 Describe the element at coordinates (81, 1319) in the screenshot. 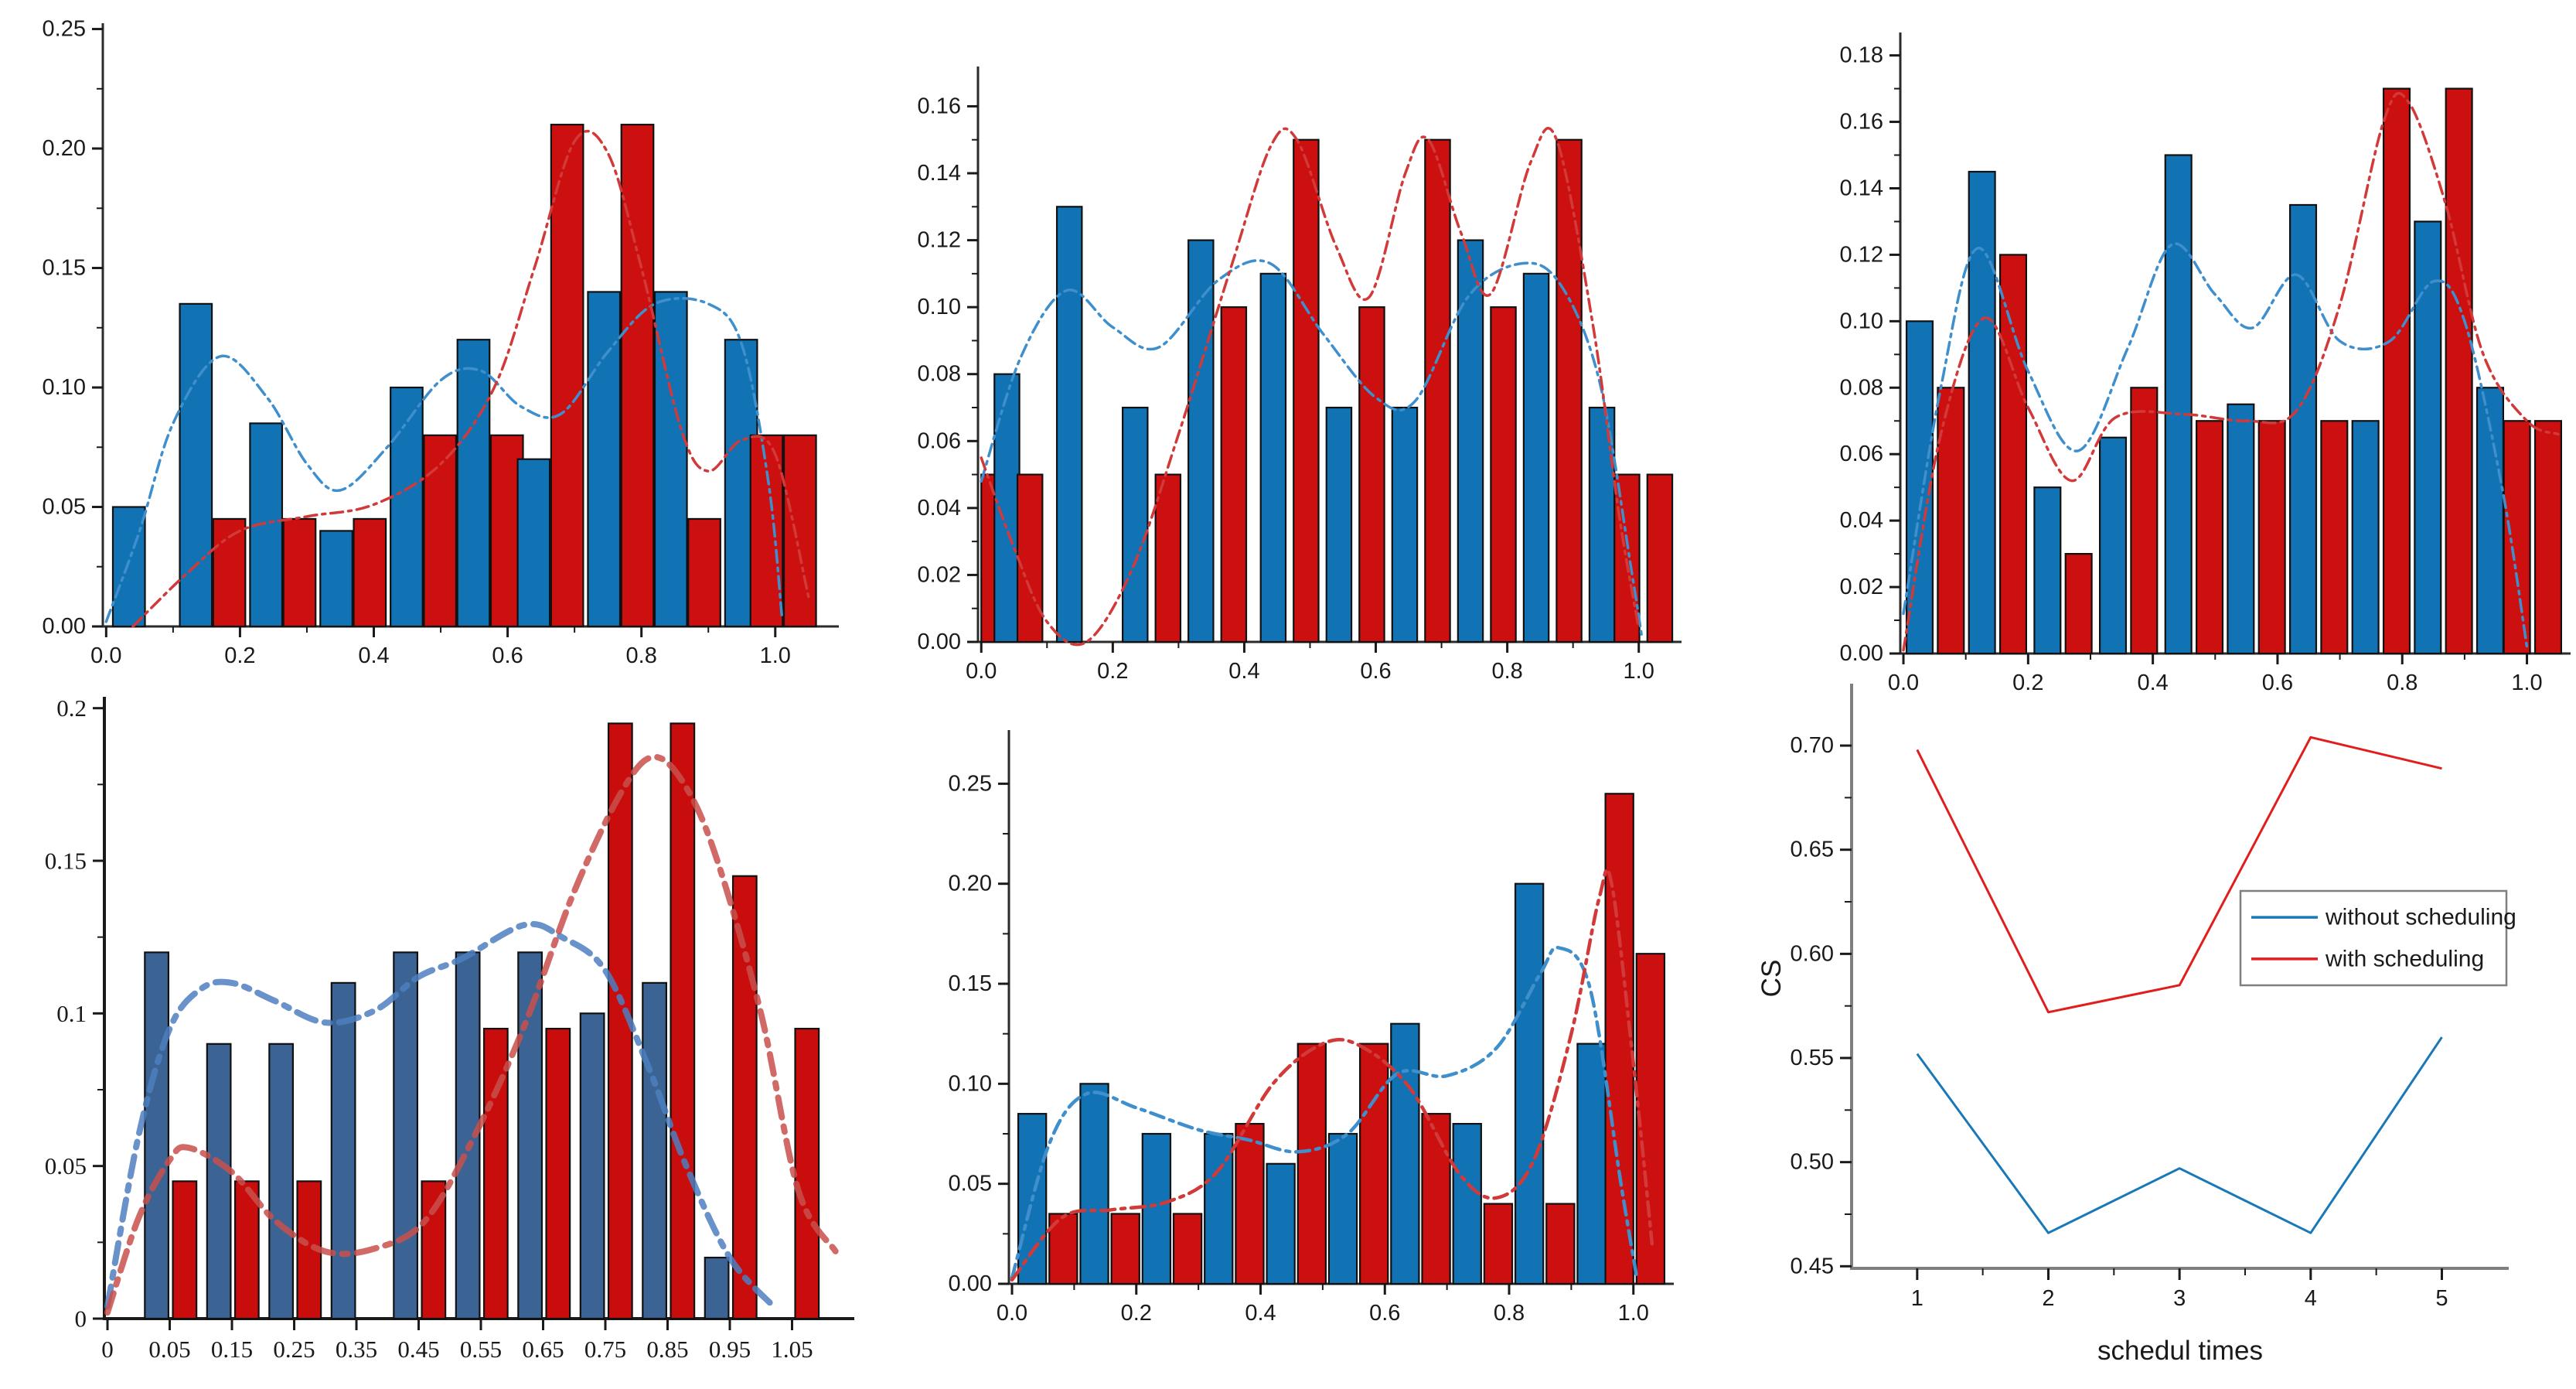

I see `y-tick-label: 0` at that location.